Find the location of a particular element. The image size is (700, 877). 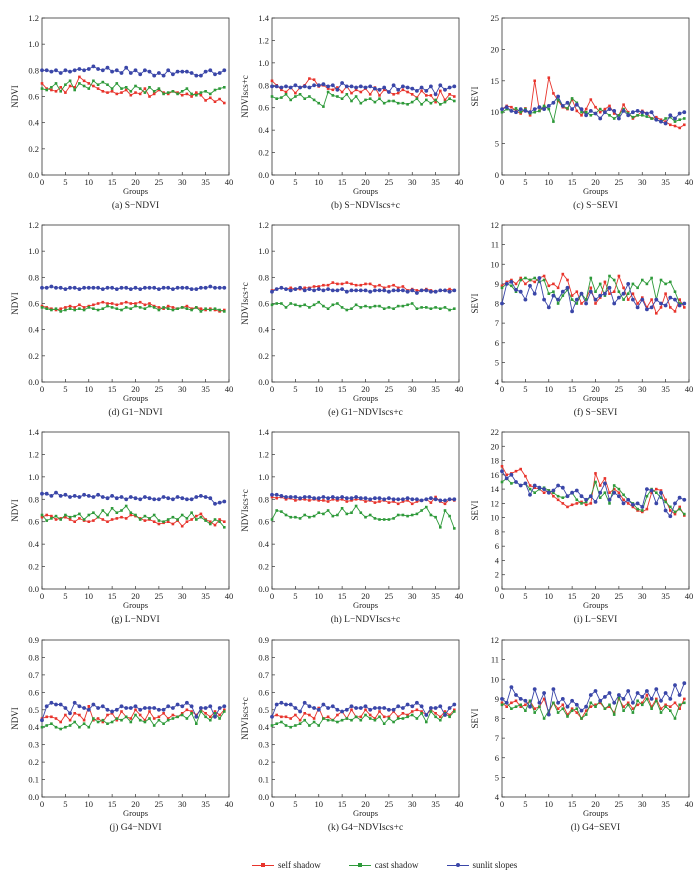

x-tick-label: 0 is located at coordinates (42, 804).